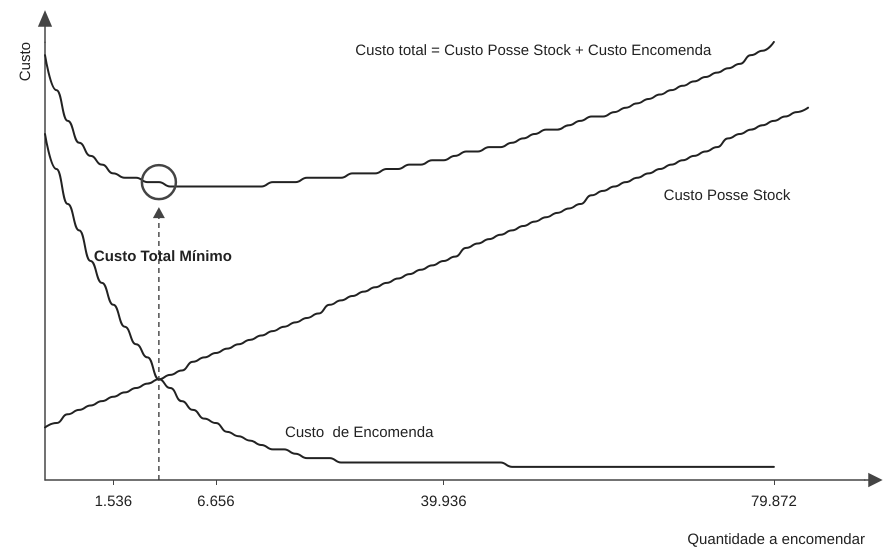 The image size is (895, 559). What do you see at coordinates (727, 195) in the screenshot?
I see `series-label: Custo Posse Stock` at bounding box center [727, 195].